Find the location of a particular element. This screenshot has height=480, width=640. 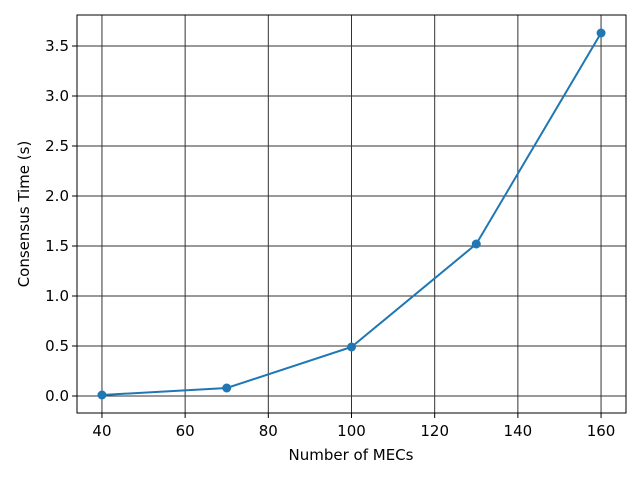

y-axis-label: Consensus Time (s) is located at coordinates (24, 214).